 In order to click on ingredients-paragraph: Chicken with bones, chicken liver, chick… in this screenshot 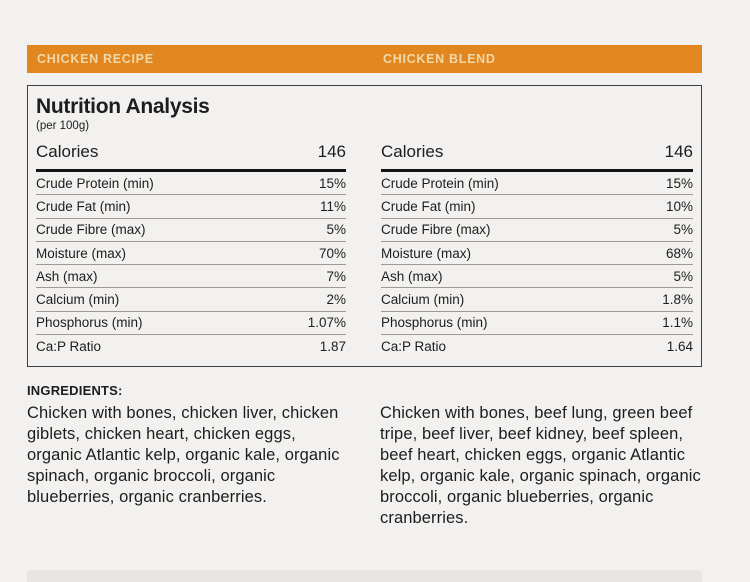, I will do `click(183, 455)`.